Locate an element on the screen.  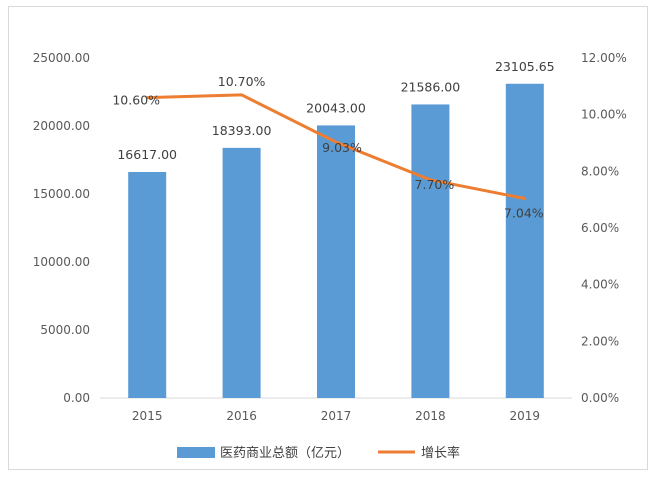
left-tick-label: 15000.00 is located at coordinates (61, 194).